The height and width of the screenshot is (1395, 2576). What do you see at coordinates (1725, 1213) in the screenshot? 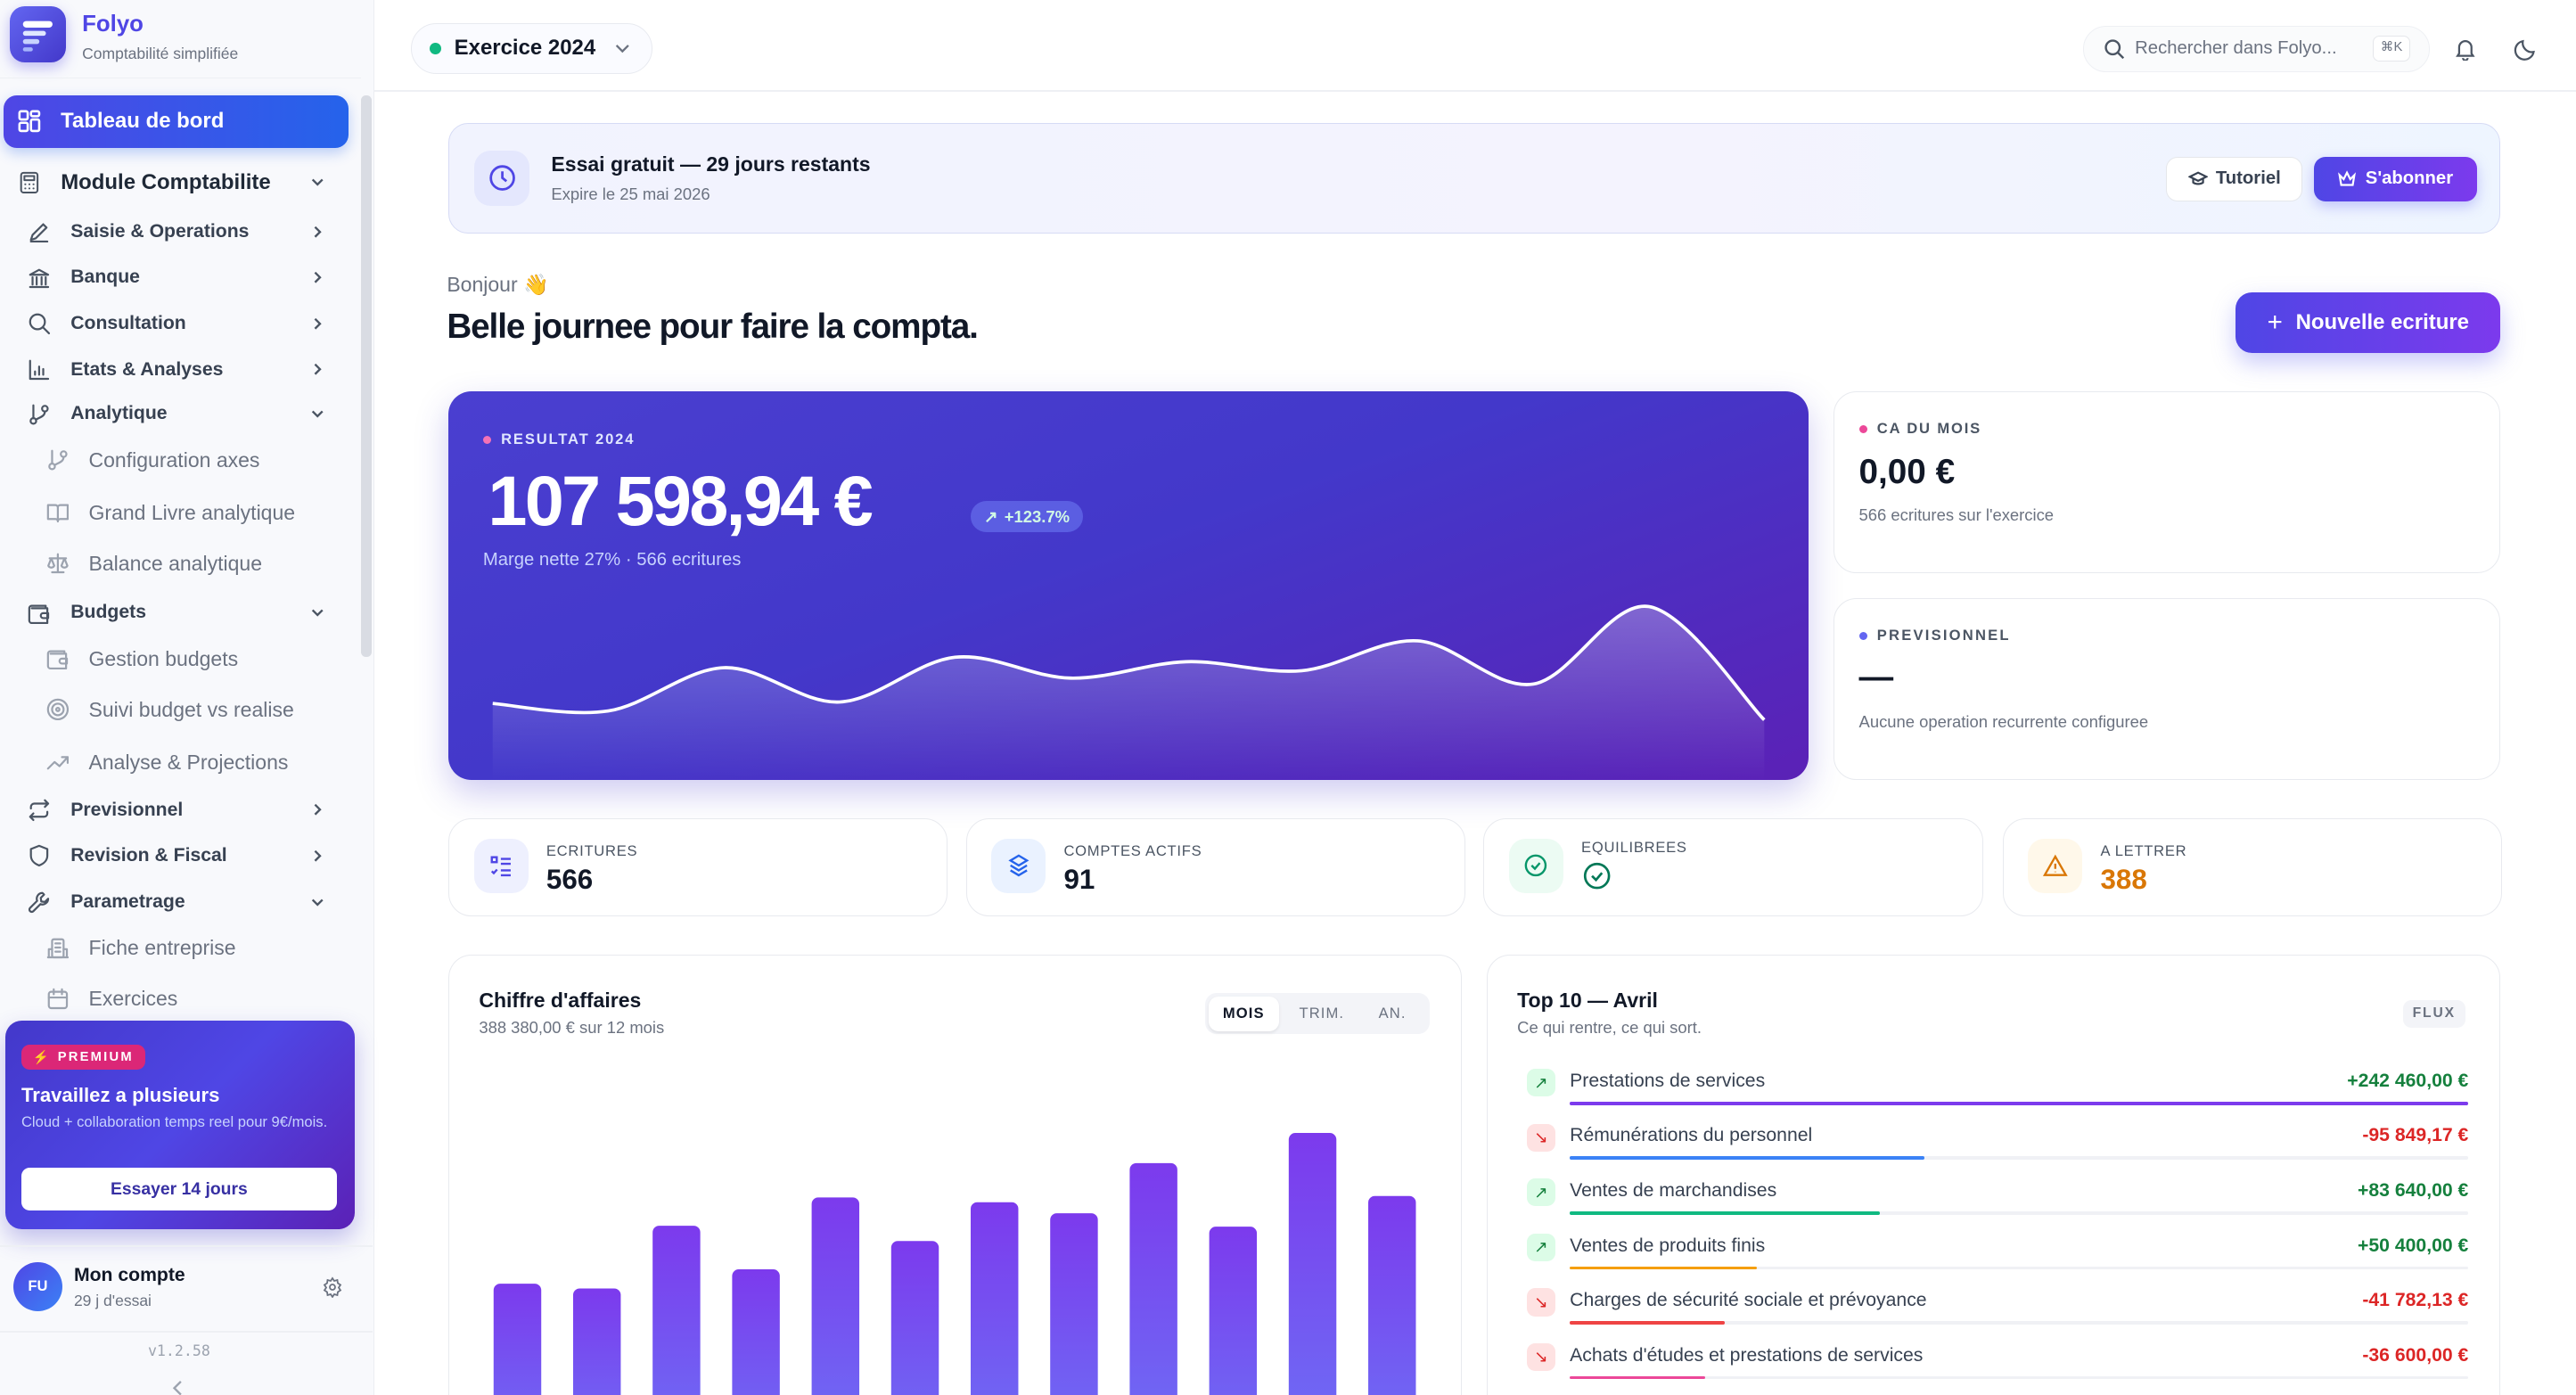
I see `top10-share-fill` at bounding box center [1725, 1213].